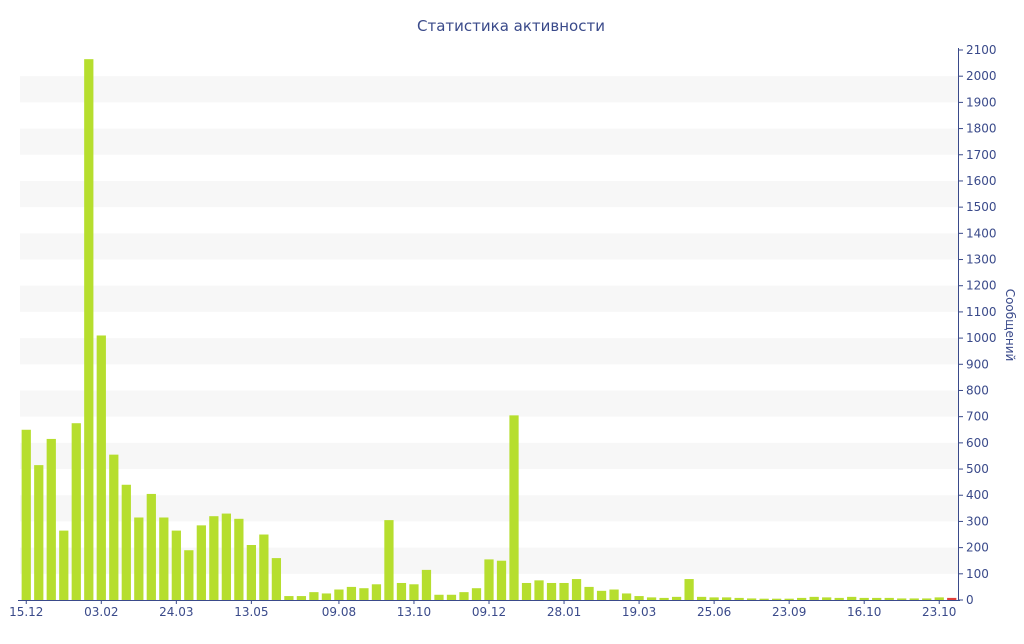  What do you see at coordinates (564, 612) in the screenshot?
I see `x-tick-label: 28.01` at bounding box center [564, 612].